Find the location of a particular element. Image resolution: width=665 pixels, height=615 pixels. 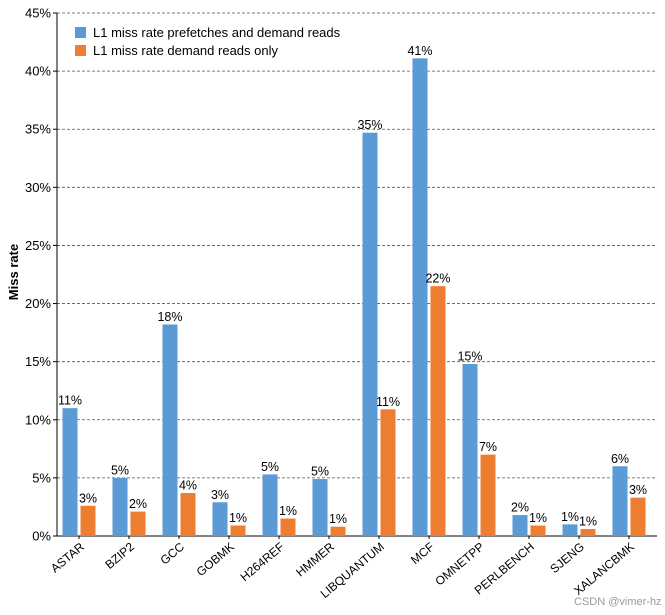

category-label: GCC is located at coordinates (172, 553).